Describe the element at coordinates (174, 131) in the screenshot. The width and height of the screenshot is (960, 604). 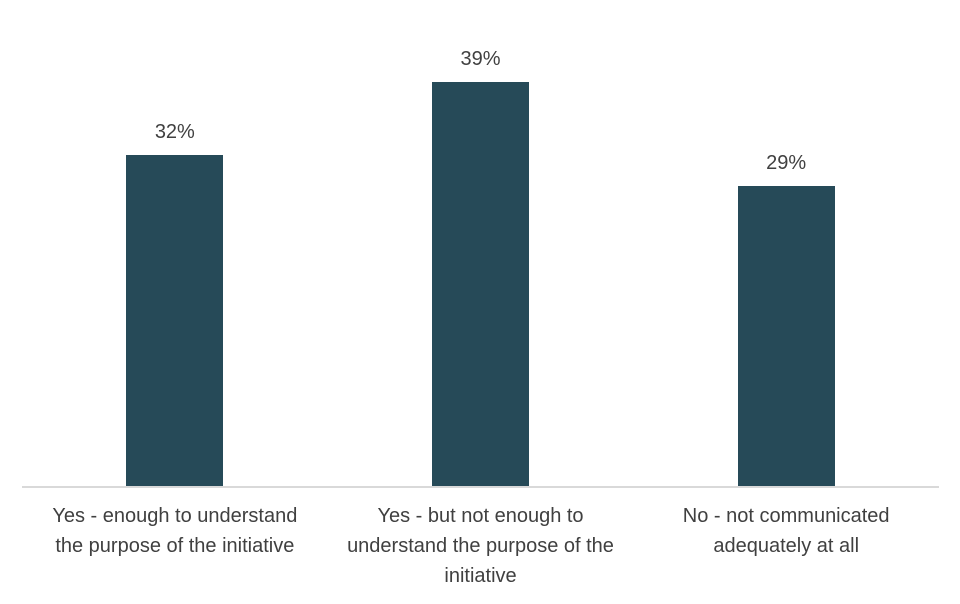
I see `data-label-1: 32%` at that location.